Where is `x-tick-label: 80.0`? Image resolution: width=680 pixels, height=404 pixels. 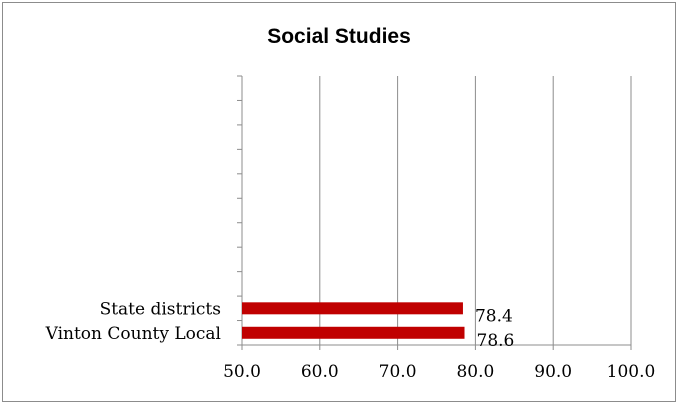
x-tick-label: 80.0 is located at coordinates (475, 372).